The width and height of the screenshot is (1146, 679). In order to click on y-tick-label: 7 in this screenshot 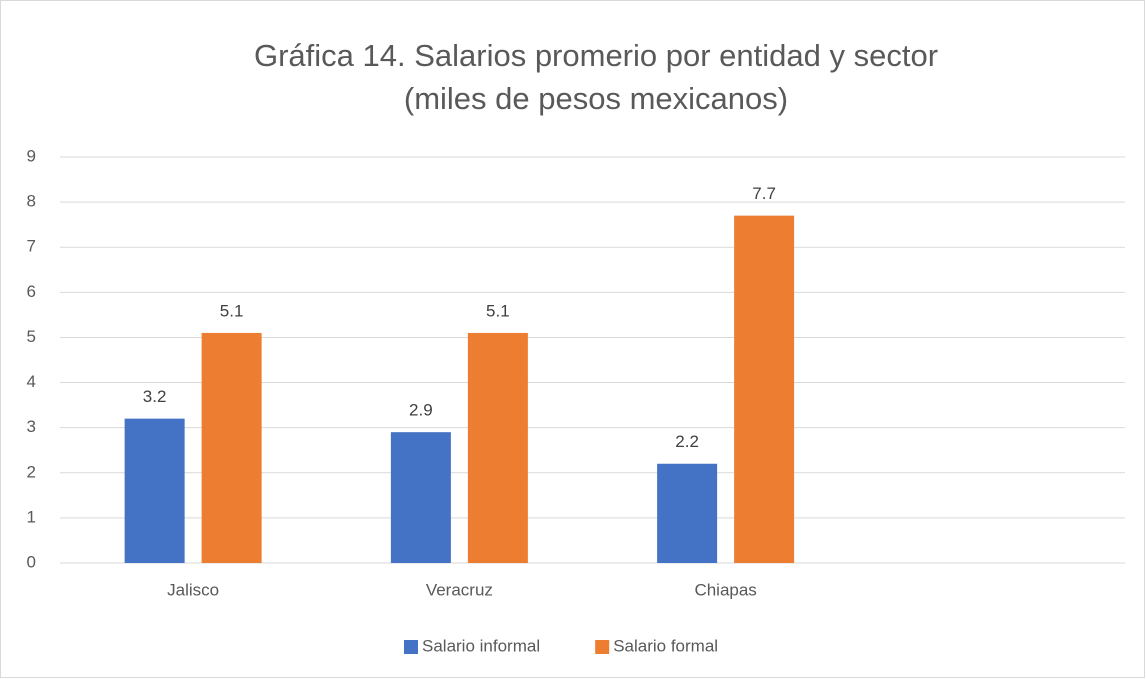, I will do `click(31, 246)`.